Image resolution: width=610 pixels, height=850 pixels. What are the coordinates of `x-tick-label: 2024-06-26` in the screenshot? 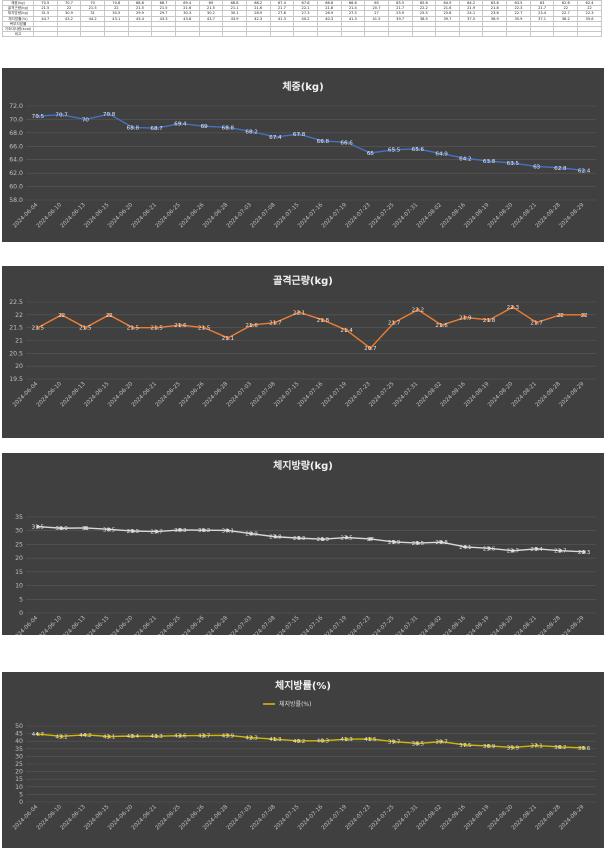 It's located at (192, 625).